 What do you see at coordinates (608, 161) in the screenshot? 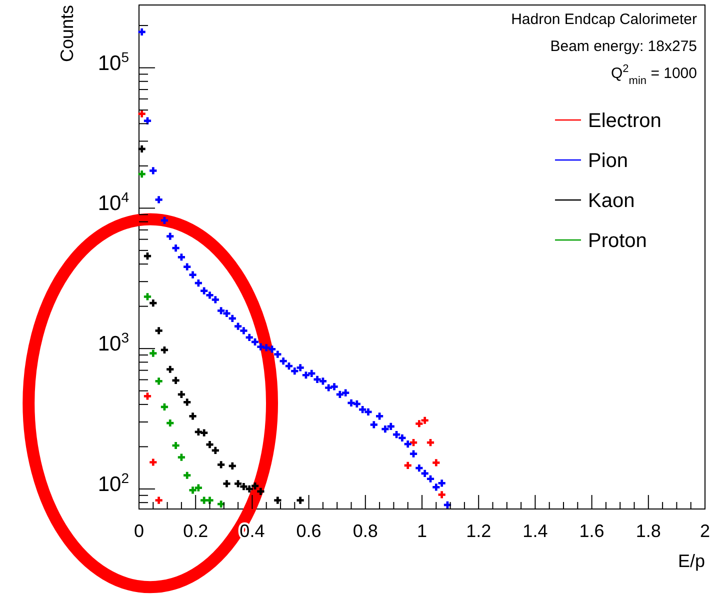
I see `legend-label: Pion` at bounding box center [608, 161].